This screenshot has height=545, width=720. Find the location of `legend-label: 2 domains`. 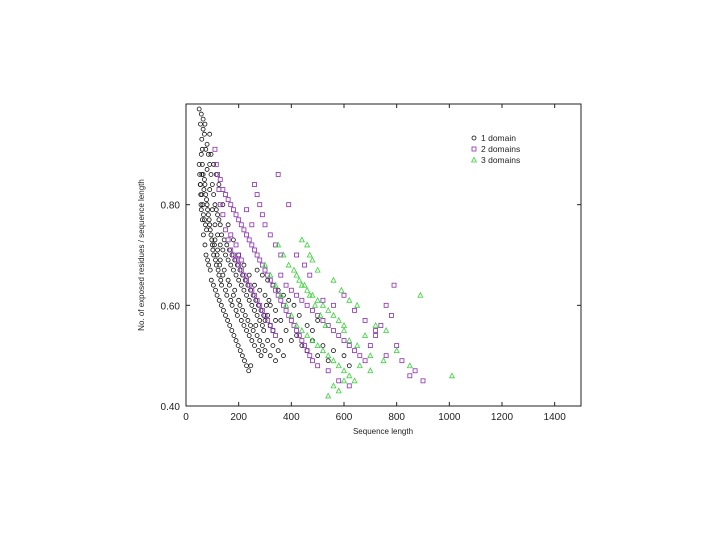

legend-label: 2 domains is located at coordinates (500, 149).